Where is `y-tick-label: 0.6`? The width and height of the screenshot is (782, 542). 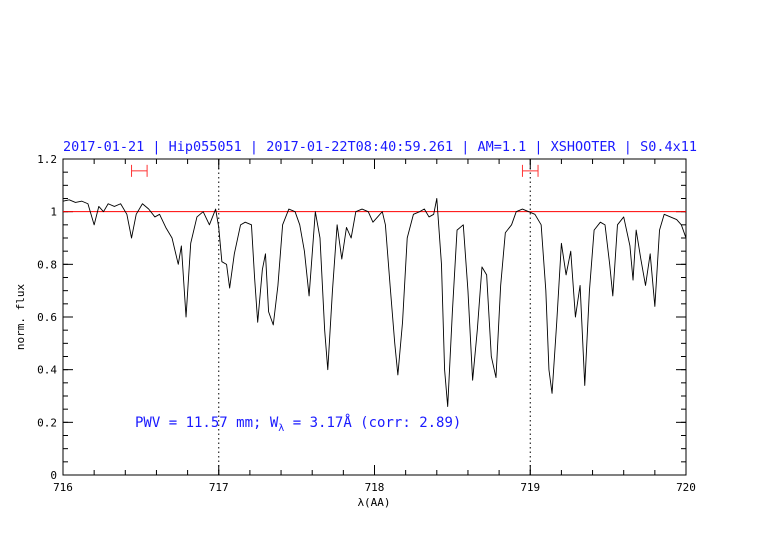 y-tick-label: 0.6 is located at coordinates (47, 317).